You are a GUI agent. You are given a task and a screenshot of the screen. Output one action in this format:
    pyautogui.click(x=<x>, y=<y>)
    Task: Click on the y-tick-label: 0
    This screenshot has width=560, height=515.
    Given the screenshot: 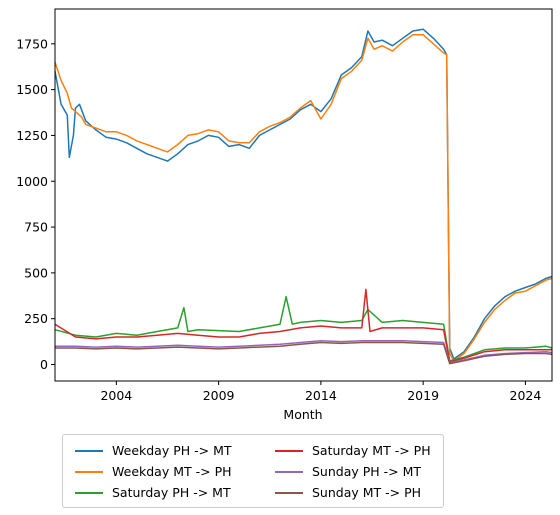 What is the action you would take?
    pyautogui.click(x=44, y=364)
    